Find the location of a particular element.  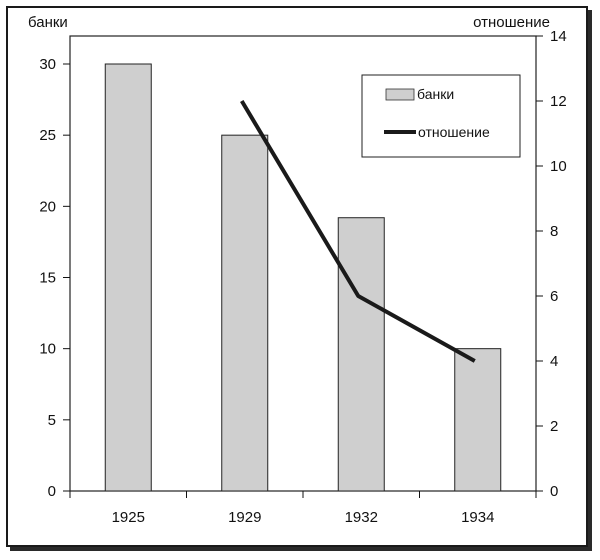

right-tick-label: 6 is located at coordinates (554, 296).